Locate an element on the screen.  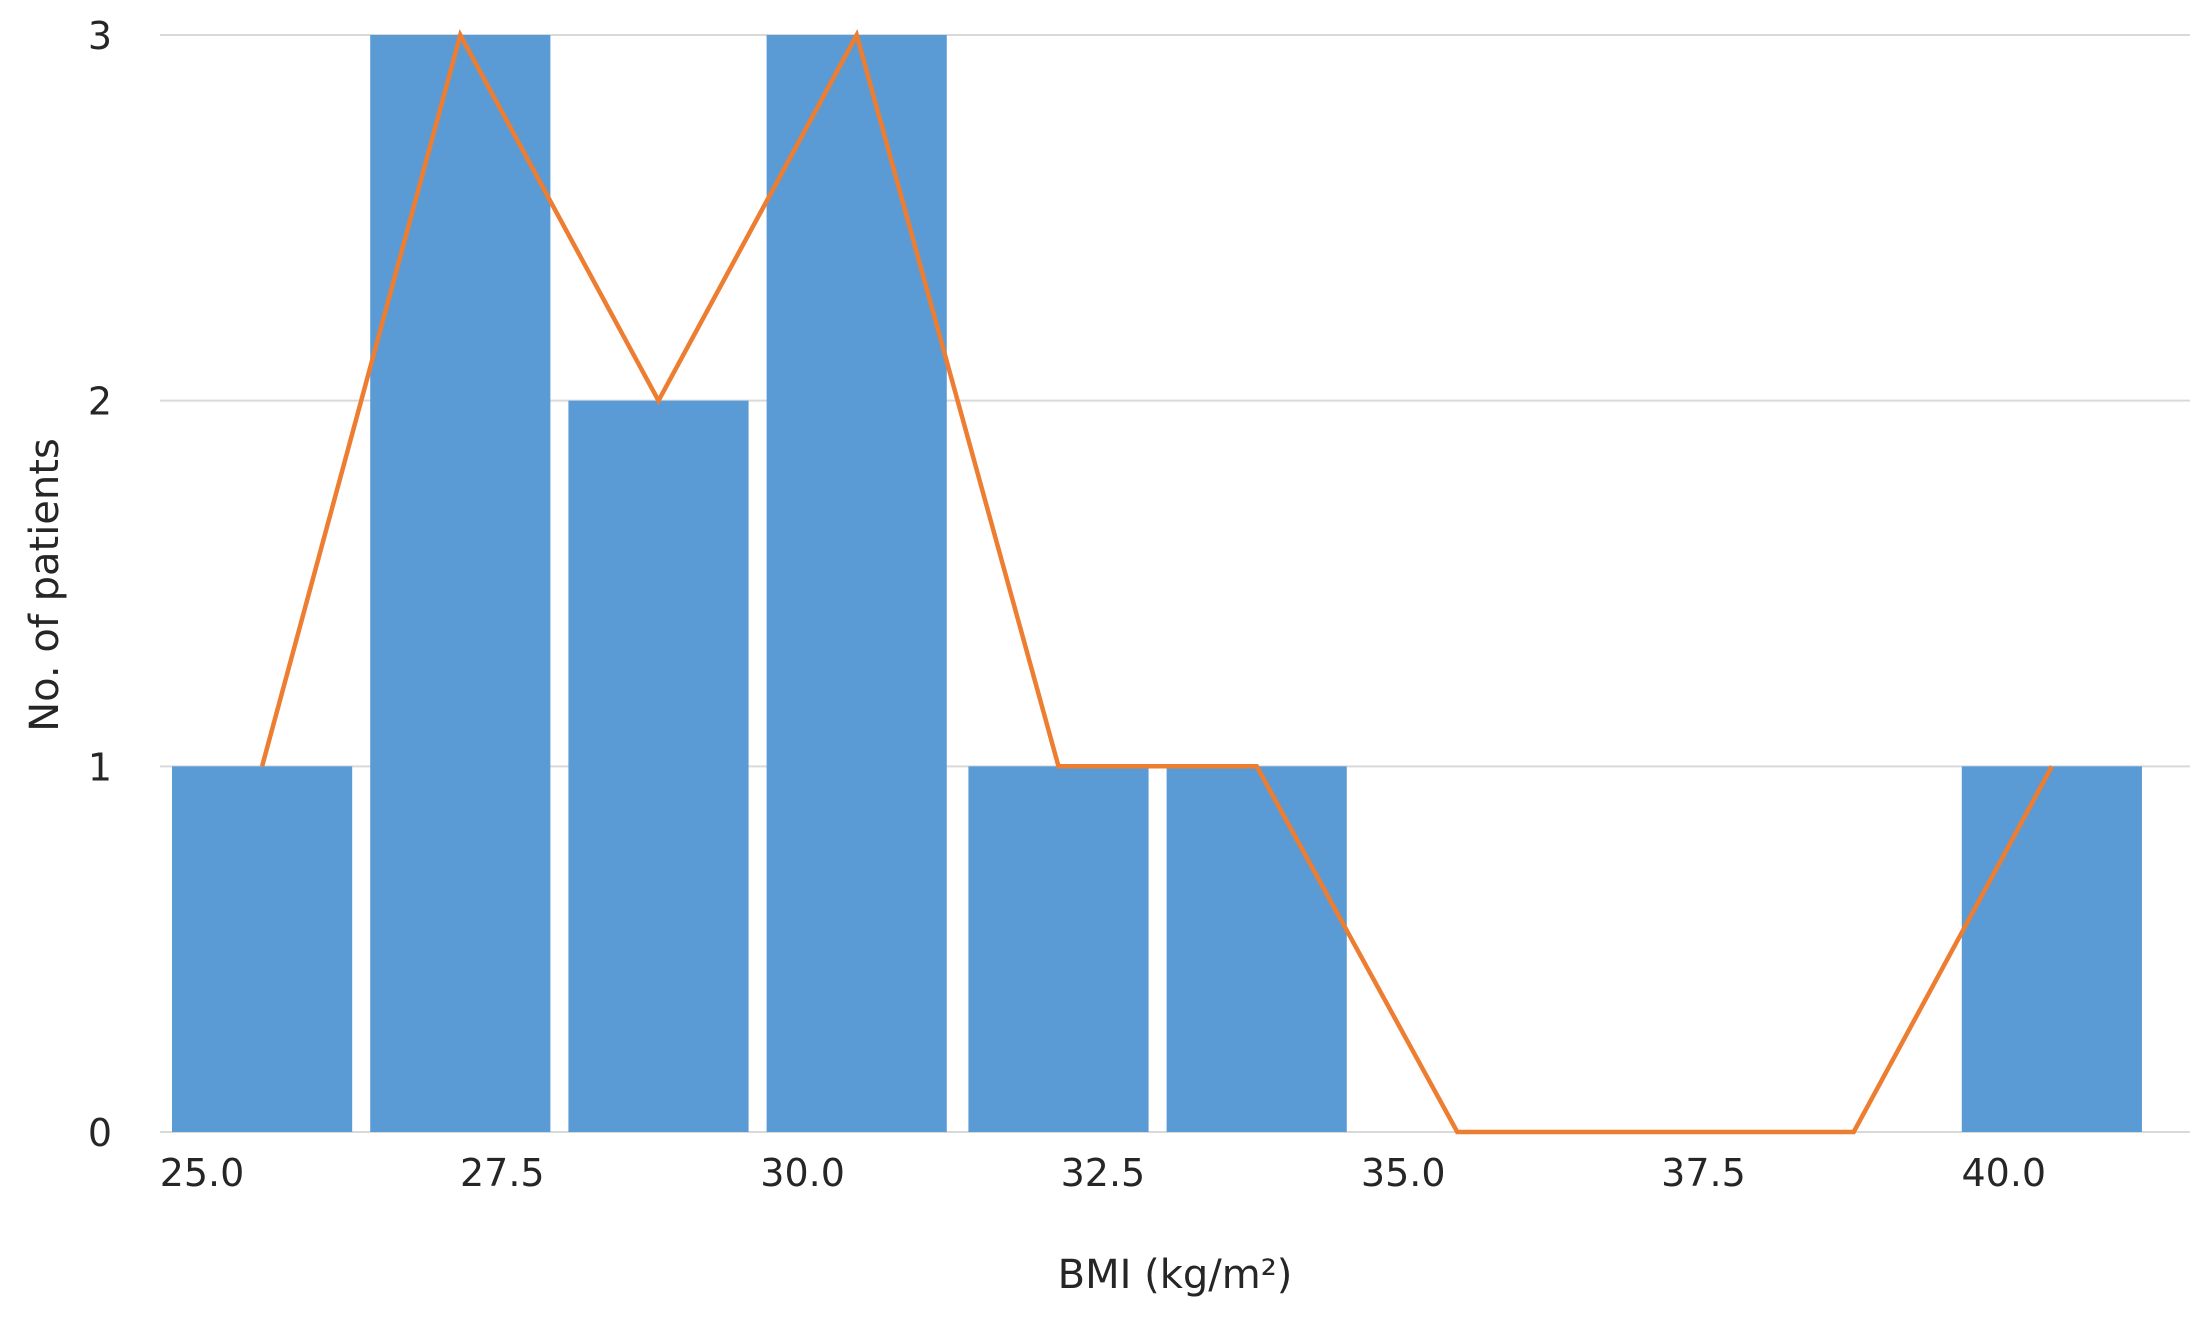
y-tick-label: 0 is located at coordinates (100, 1133).